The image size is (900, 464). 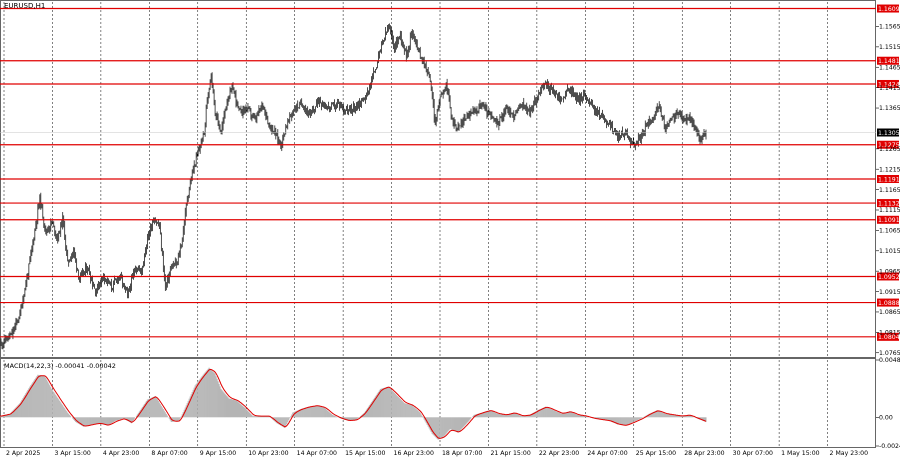 I want to click on level-label: 1.0804, so click(x=889, y=337).